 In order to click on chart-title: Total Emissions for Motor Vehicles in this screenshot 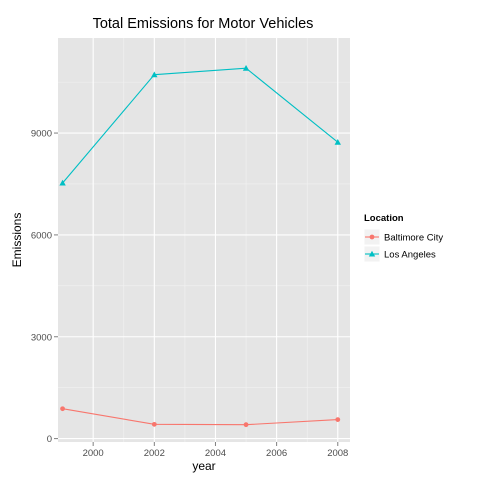, I will do `click(203, 24)`.